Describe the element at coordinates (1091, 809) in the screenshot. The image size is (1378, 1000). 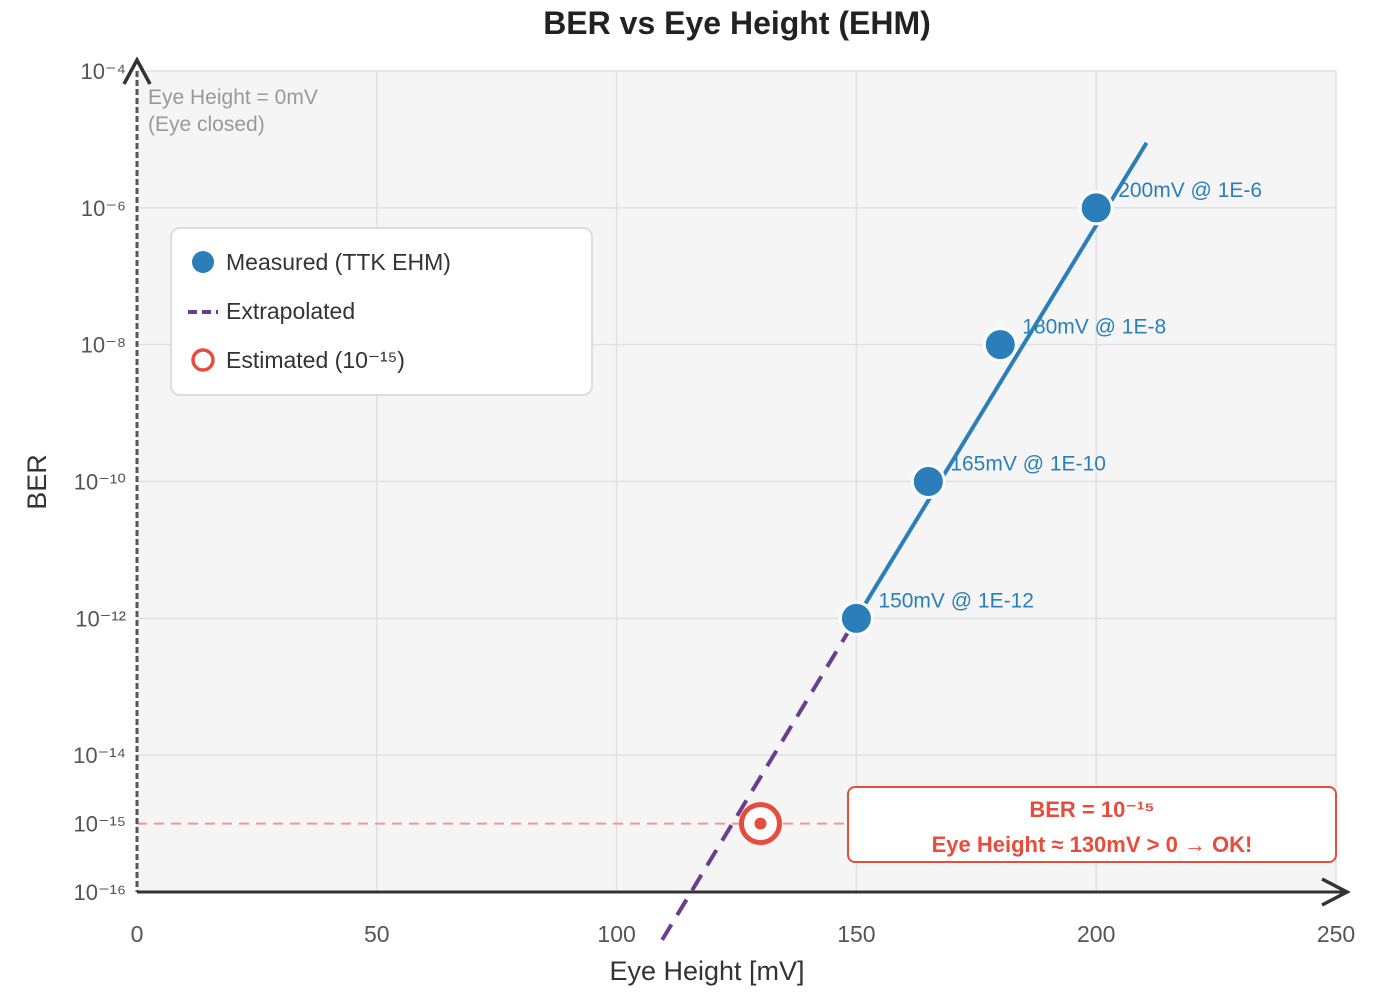
I see `callout-line-1: BER = 10⁻¹⁵` at that location.